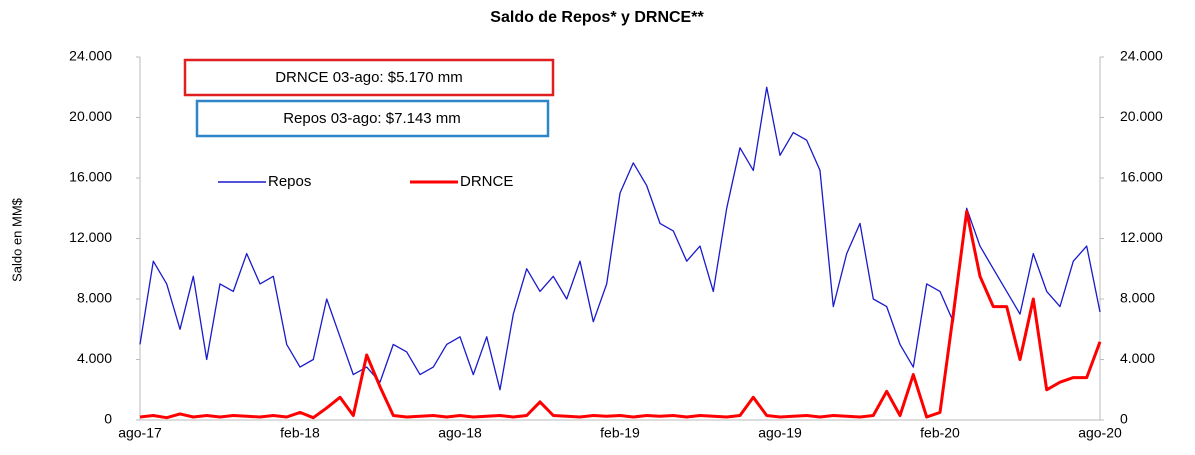  What do you see at coordinates (94, 358) in the screenshot?
I see `y-tick-label: 4.000` at bounding box center [94, 358].